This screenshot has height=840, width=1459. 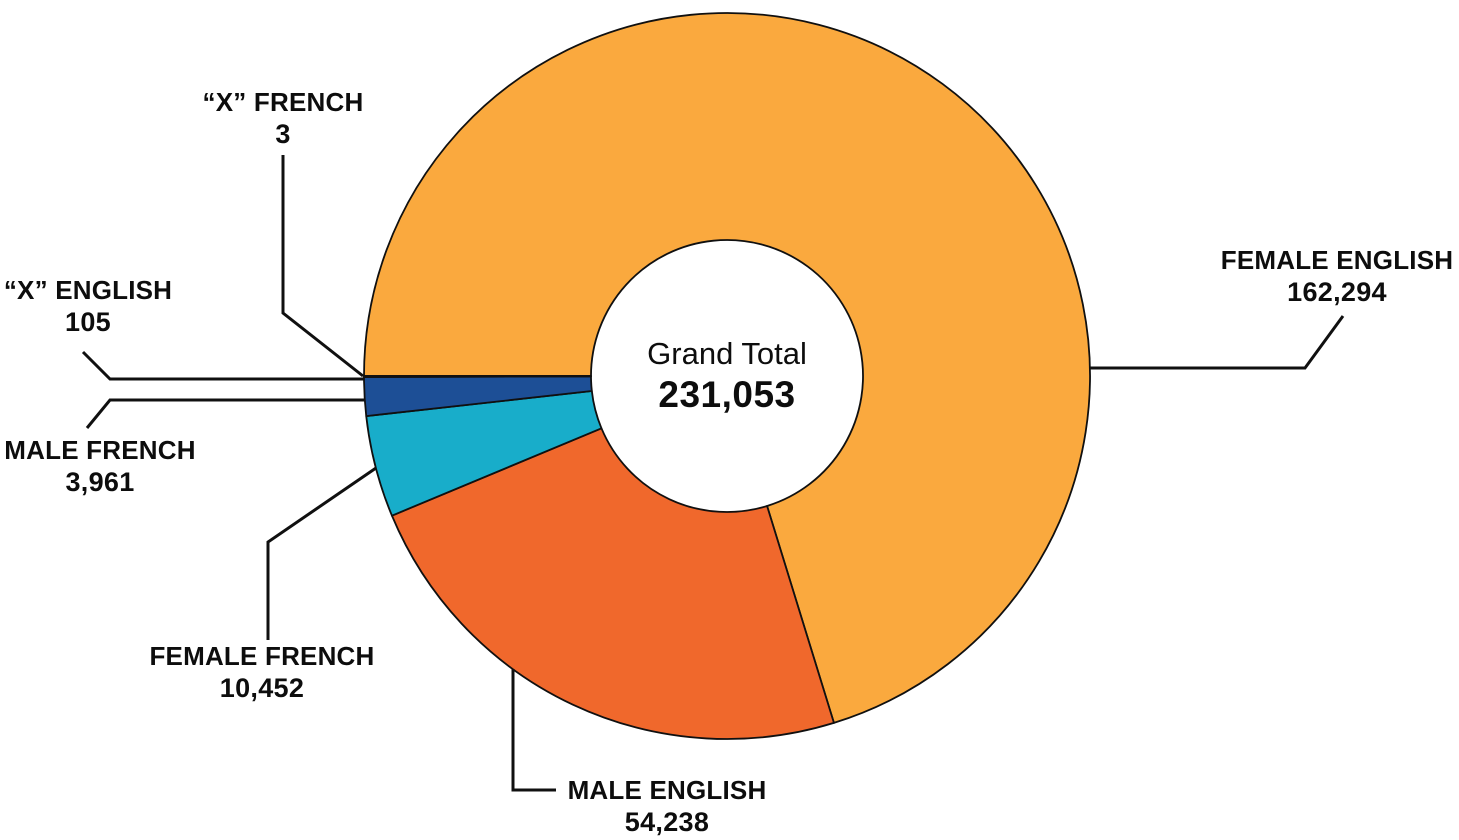 What do you see at coordinates (262, 687) in the screenshot?
I see `slice-value-text: 10,452` at bounding box center [262, 687].